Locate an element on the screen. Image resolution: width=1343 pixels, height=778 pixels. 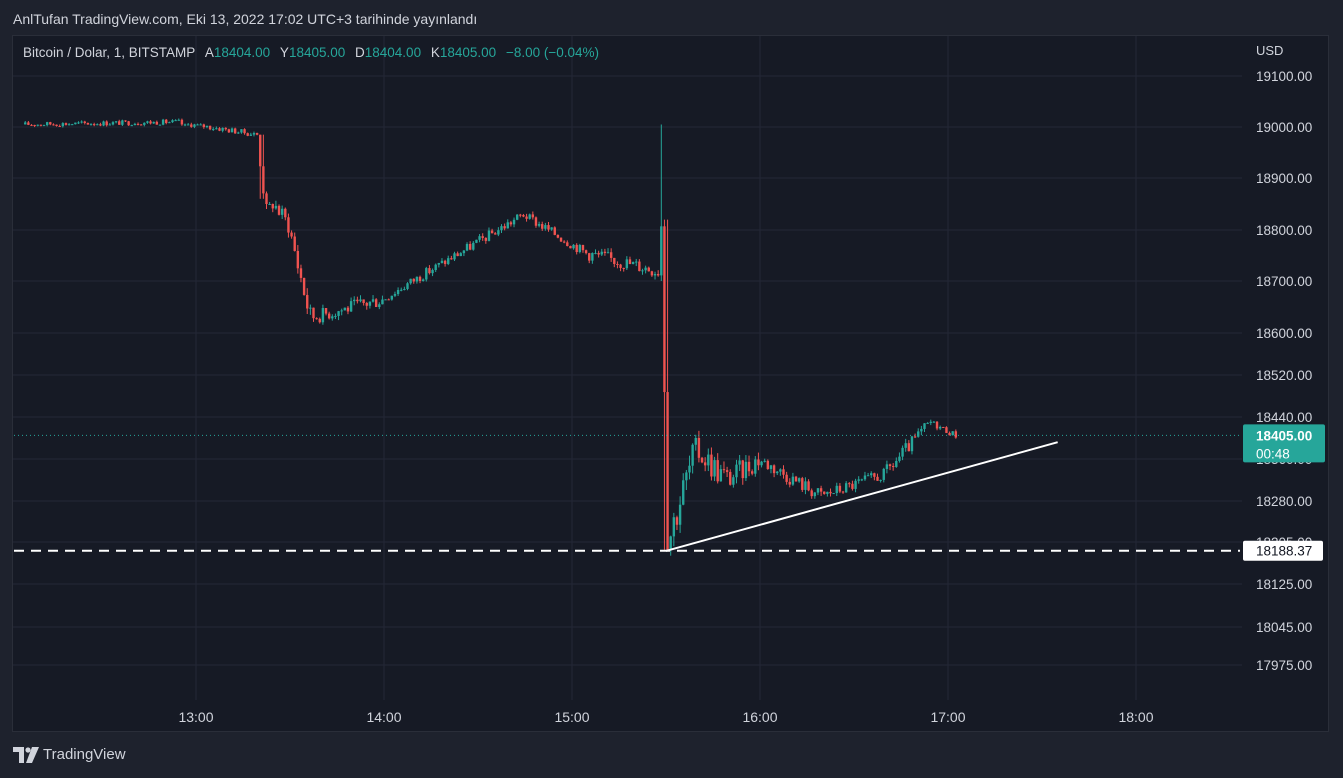
symbol-title: Bitcoin / Dolar, 1, BITSTAMP is located at coordinates (109, 52).